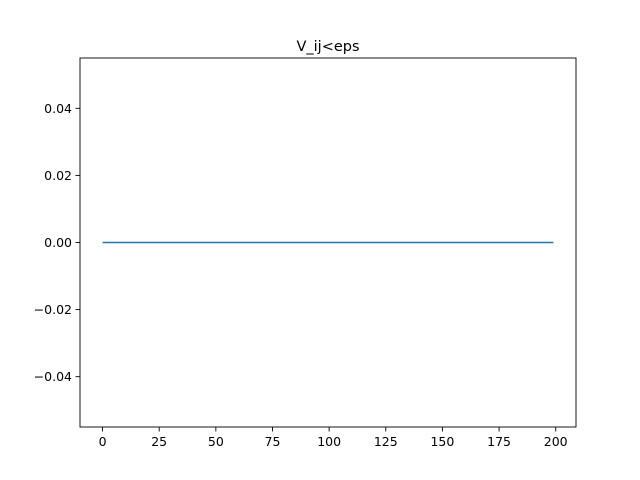 The width and height of the screenshot is (640, 480). I want to click on y-axis: −0.04 −0.02 0.00 0.02 0.04, so click(57, 242).